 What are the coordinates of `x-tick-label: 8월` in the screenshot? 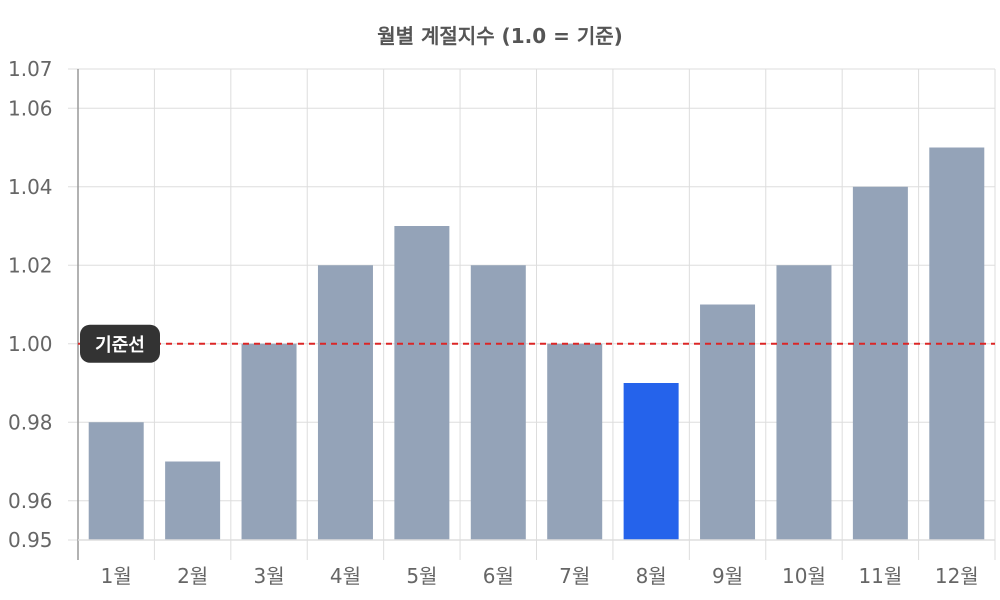 It's located at (651, 576).